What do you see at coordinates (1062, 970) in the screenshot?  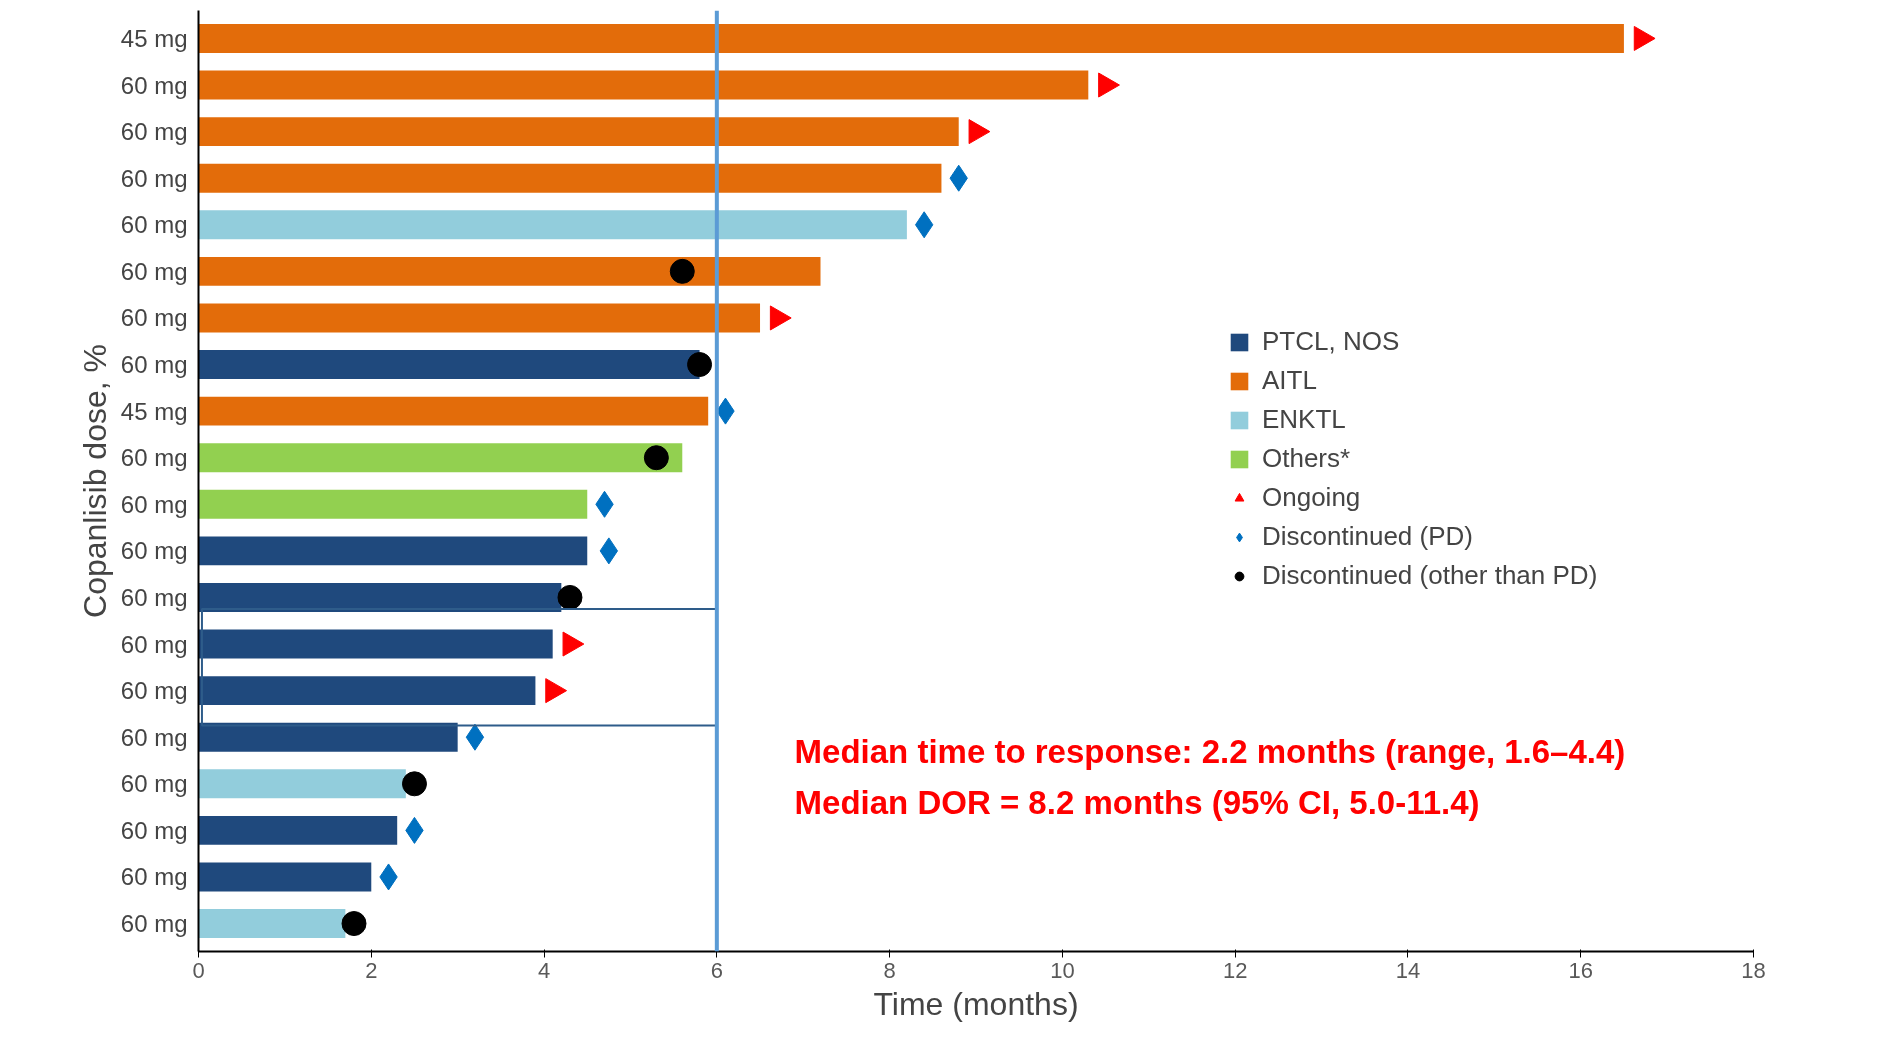 I see `x-tick-label: 10` at bounding box center [1062, 970].